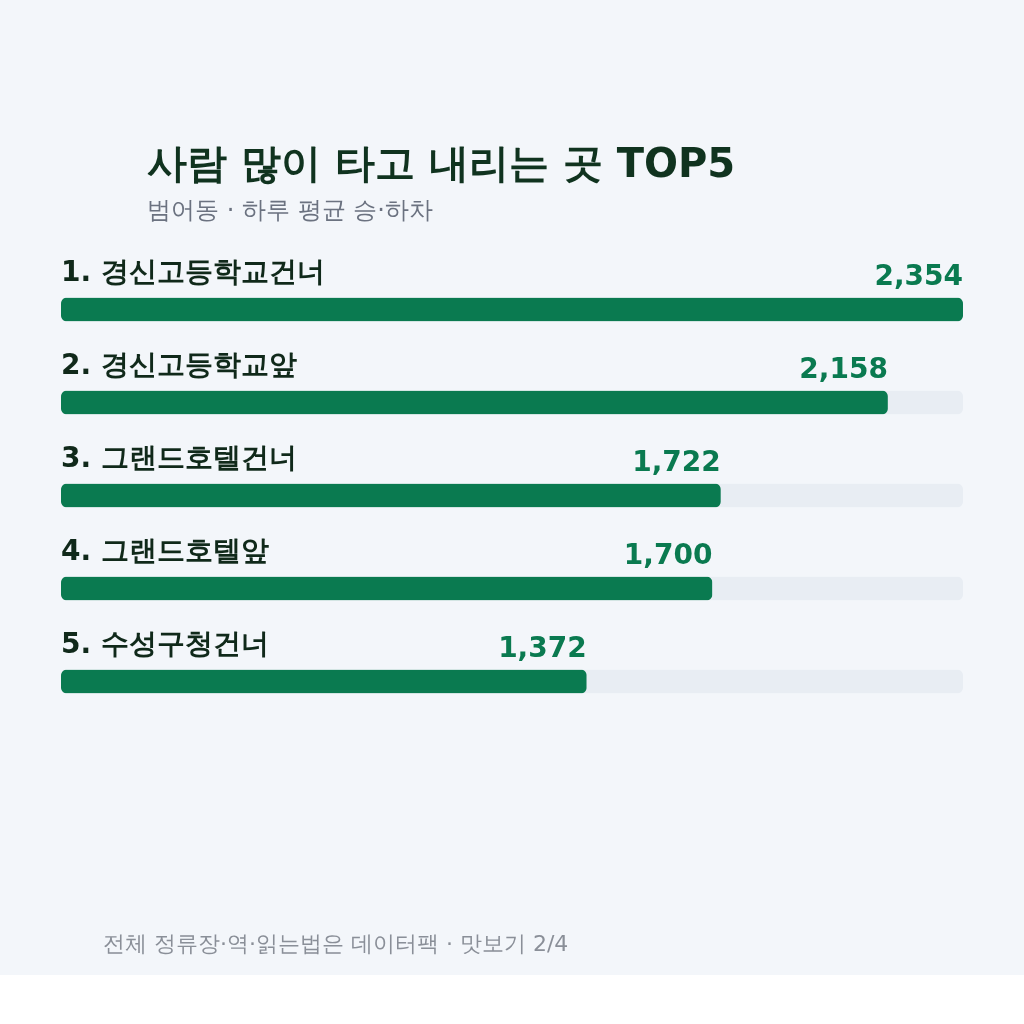 The height and width of the screenshot is (1024, 1024). Describe the element at coordinates (165, 550) in the screenshot. I see `y-tick-label: 4. 그랜드호텔앞` at that location.